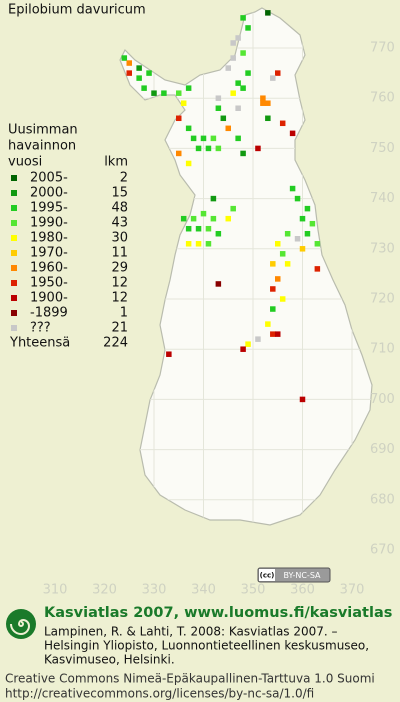  Describe the element at coordinates (382, 399) in the screenshot. I see `northing-label: 700` at that location.